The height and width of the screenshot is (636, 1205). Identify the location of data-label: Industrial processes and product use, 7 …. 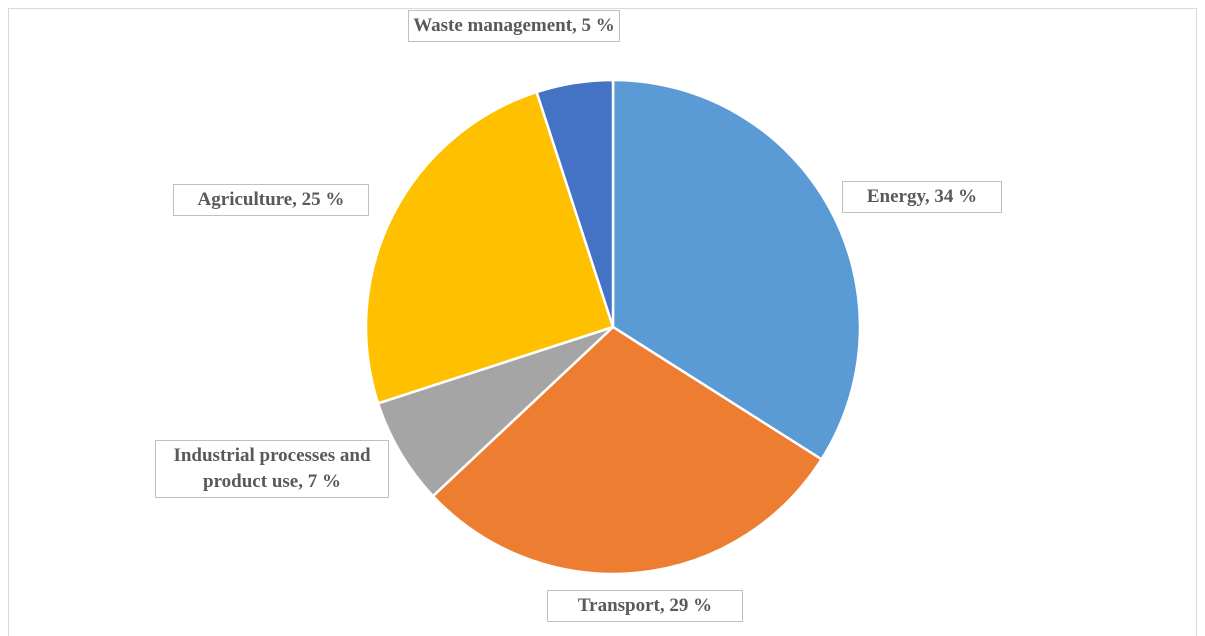
(272, 469).